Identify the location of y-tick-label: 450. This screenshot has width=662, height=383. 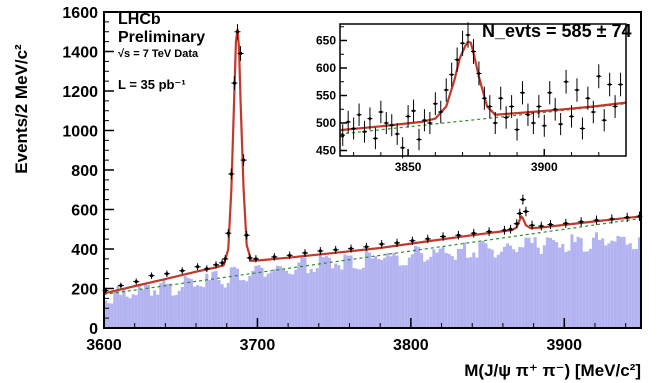
(326, 151).